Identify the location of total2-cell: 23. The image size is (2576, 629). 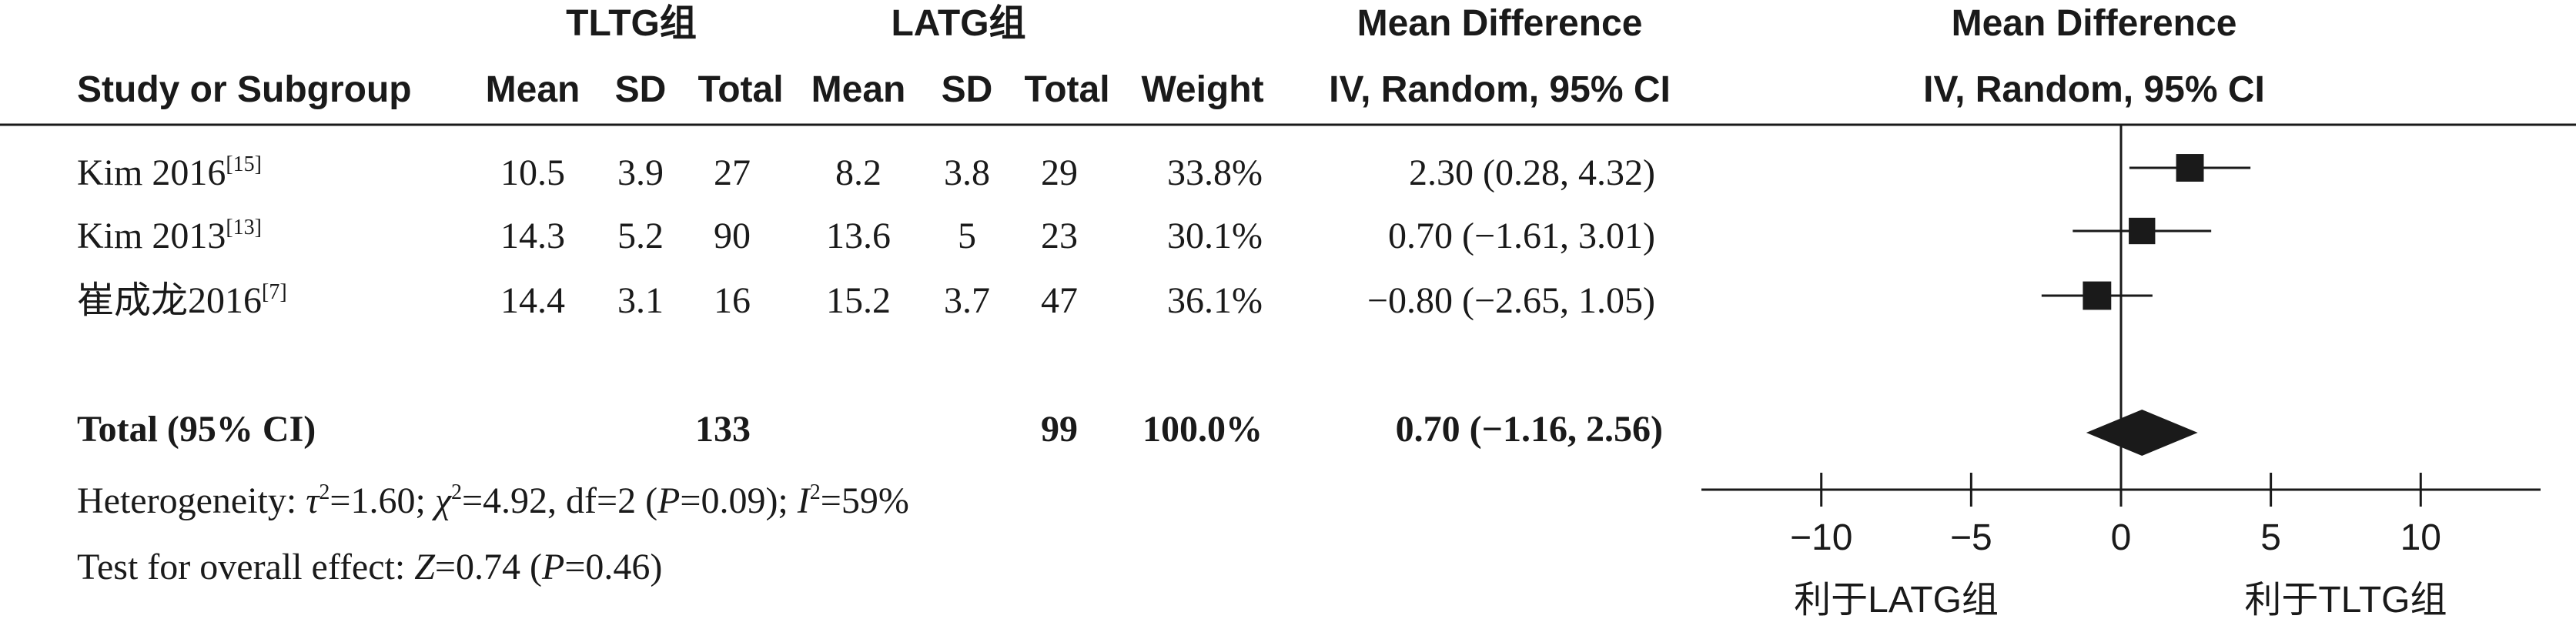
(1059, 236).